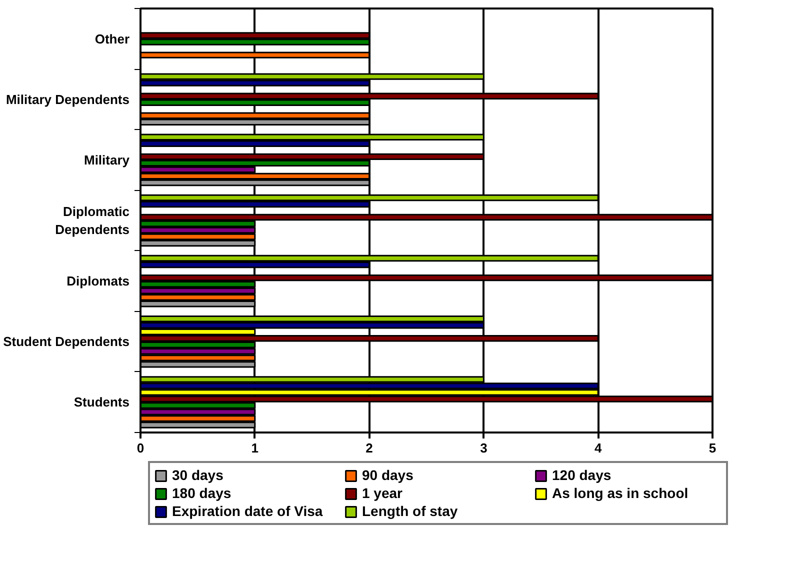  Describe the element at coordinates (102, 402) in the screenshot. I see `y-tick-label: Students` at that location.